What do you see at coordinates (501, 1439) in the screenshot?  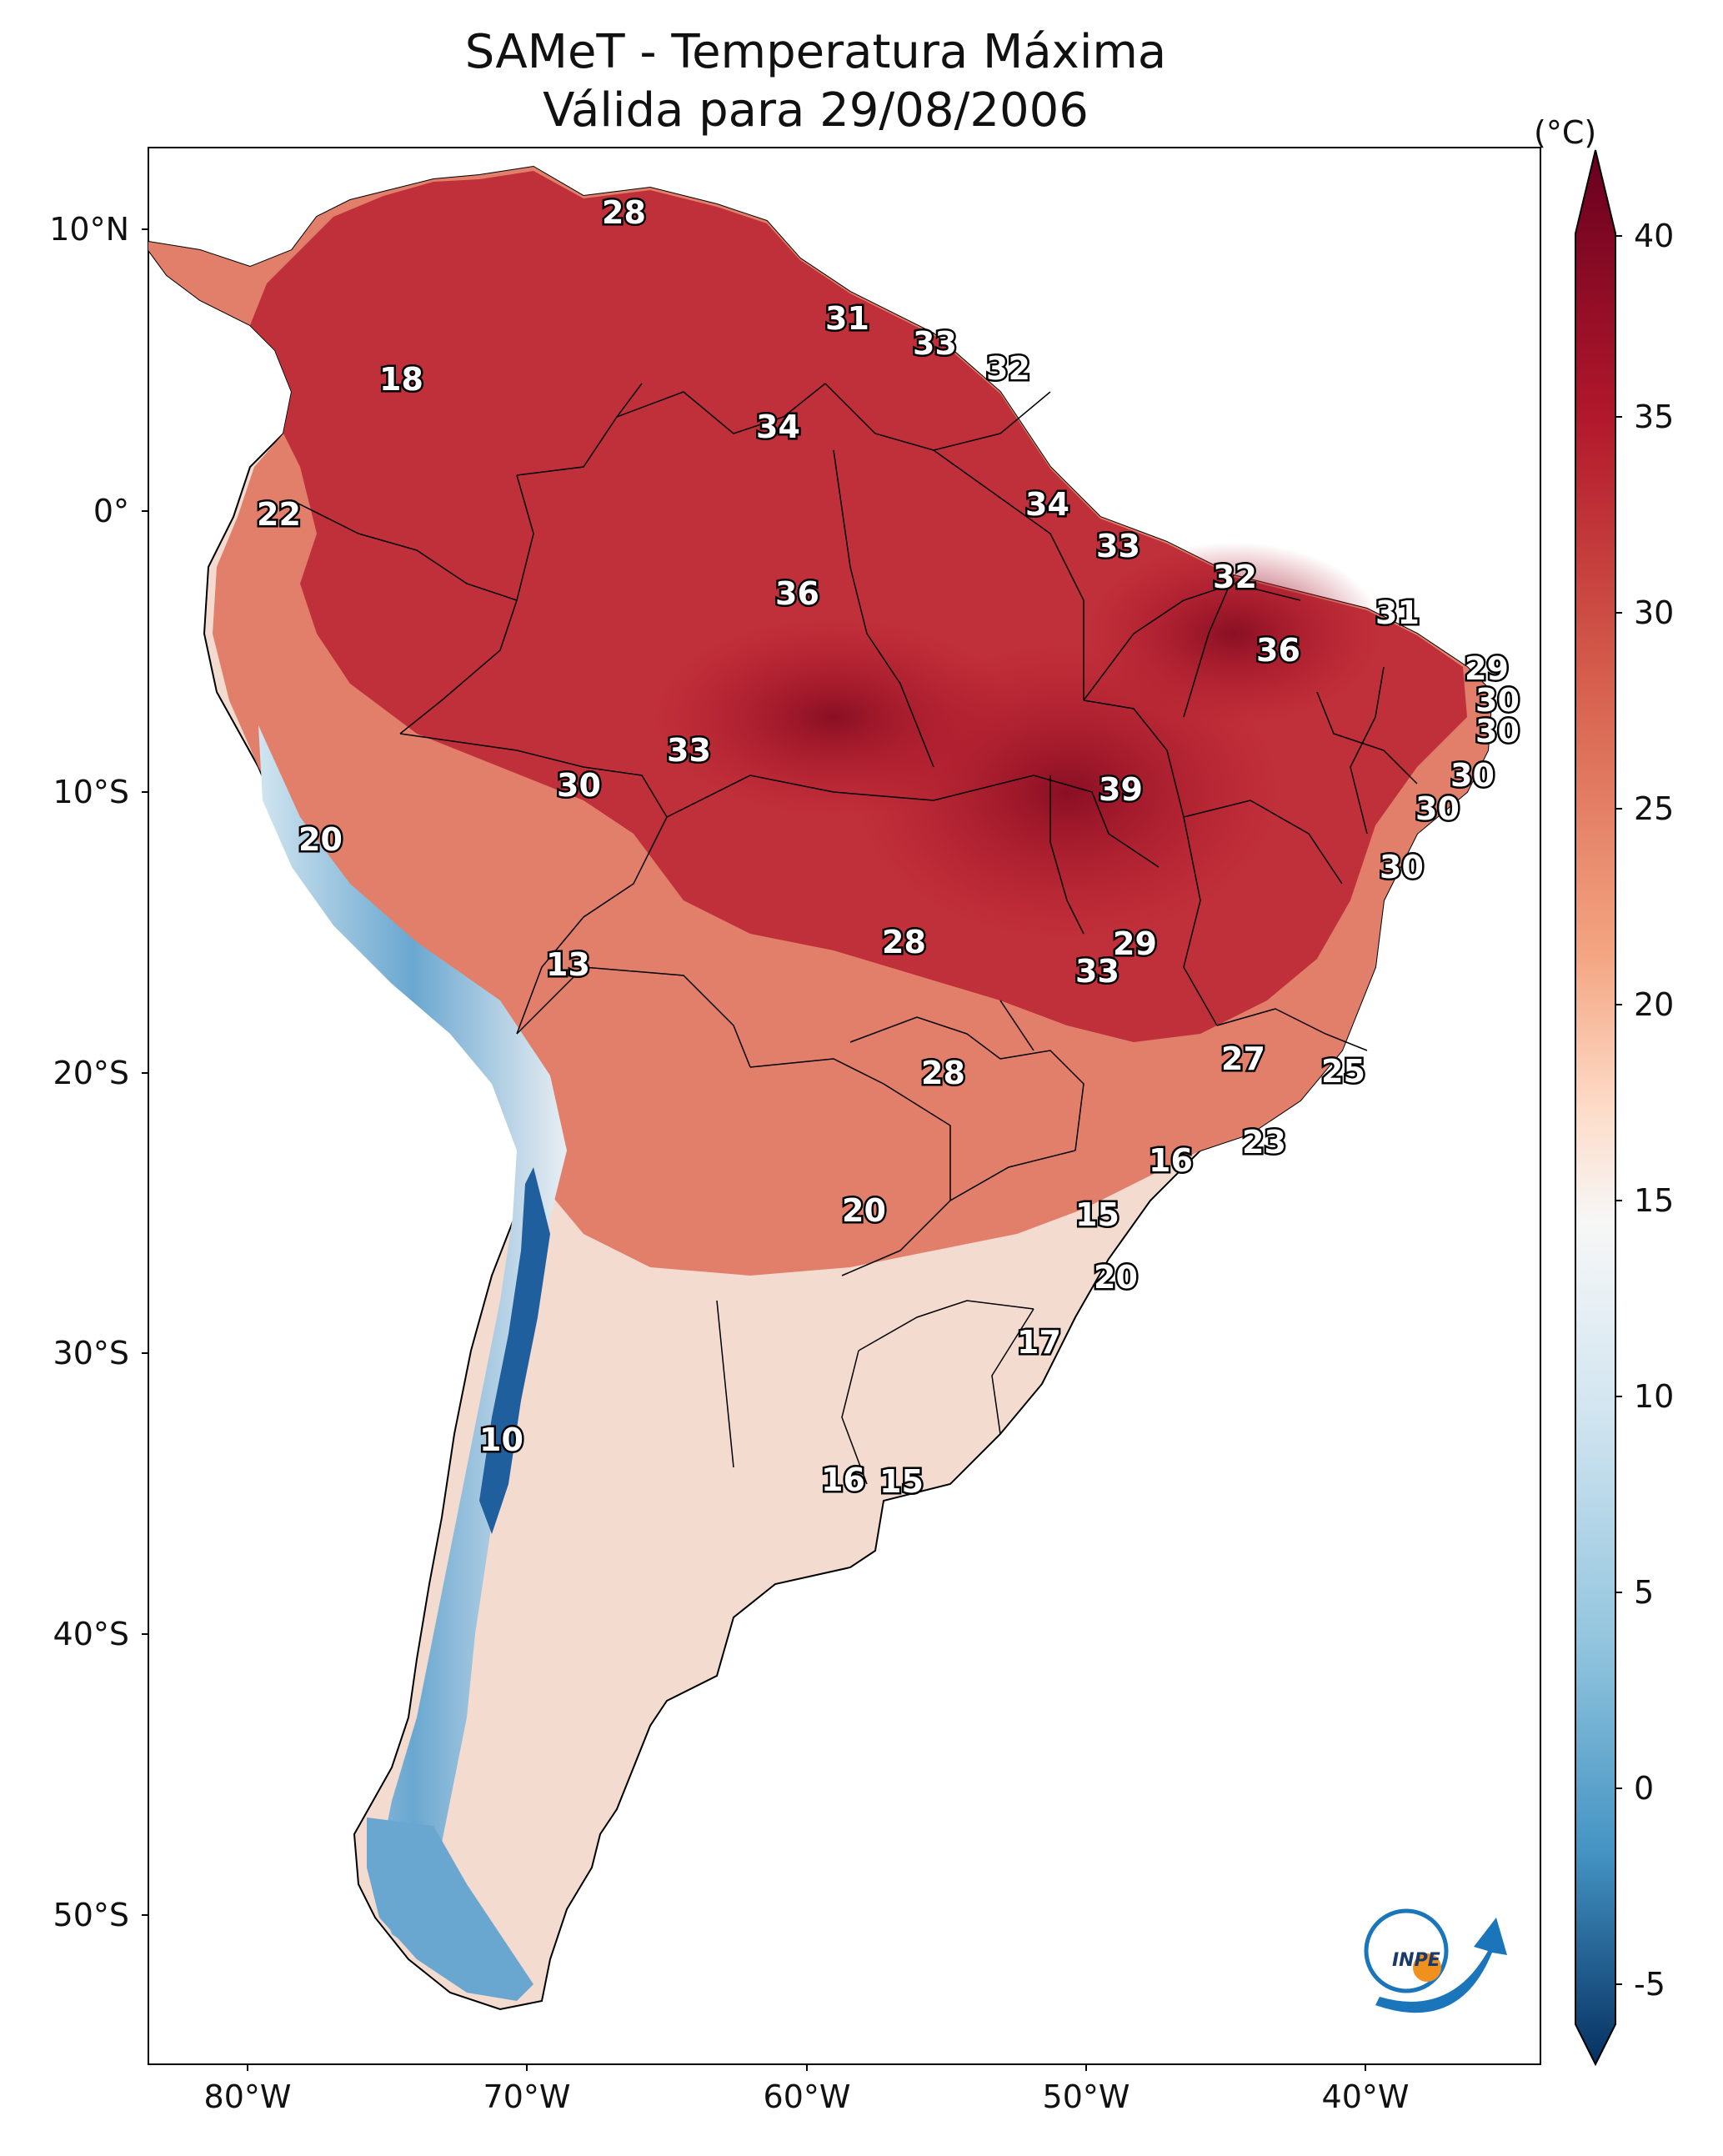 I see `temp-label: 10` at bounding box center [501, 1439].